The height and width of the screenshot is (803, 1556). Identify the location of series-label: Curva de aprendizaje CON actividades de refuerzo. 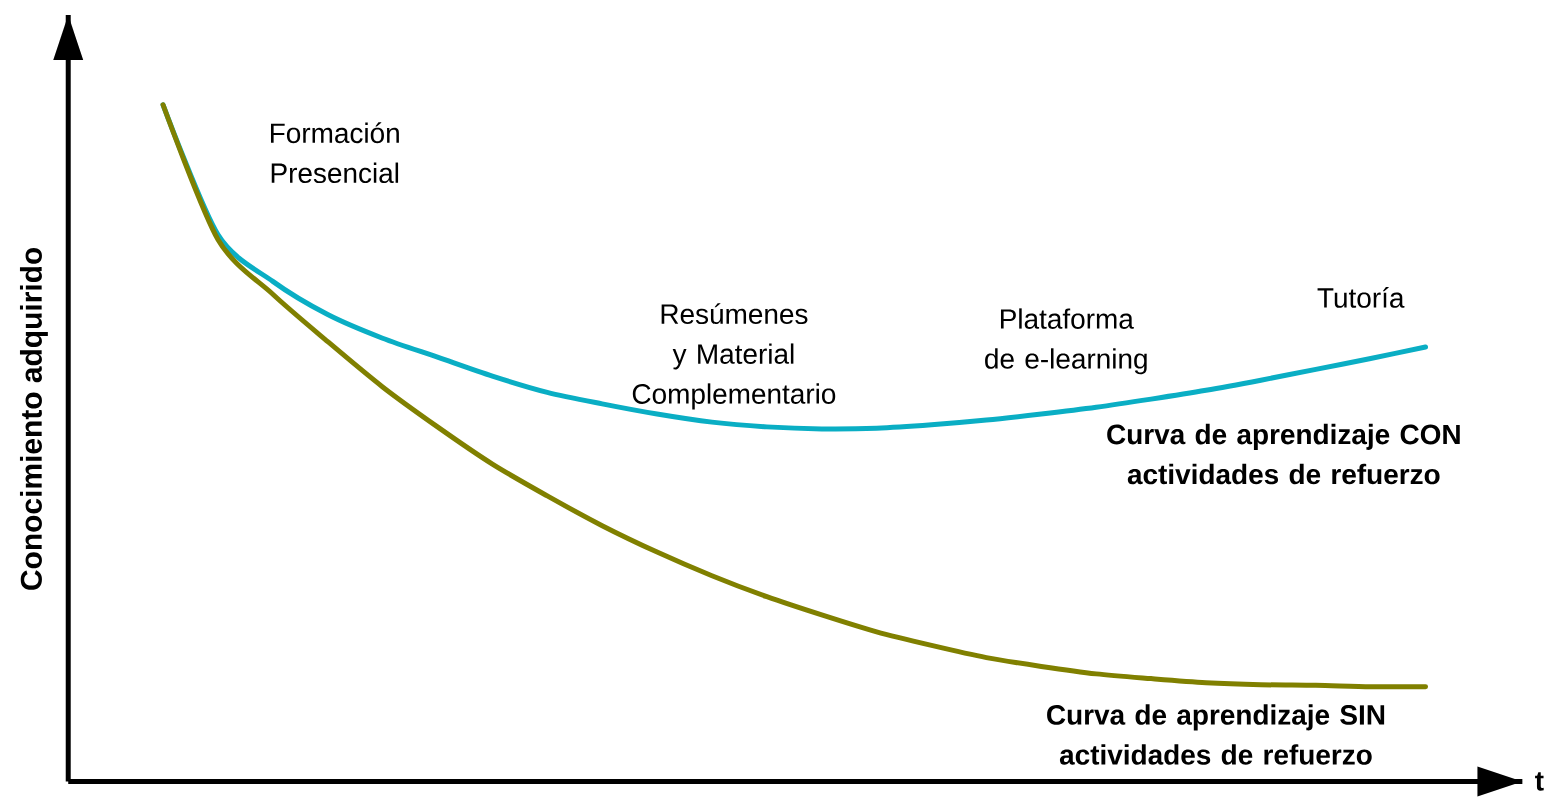
(1283, 454).